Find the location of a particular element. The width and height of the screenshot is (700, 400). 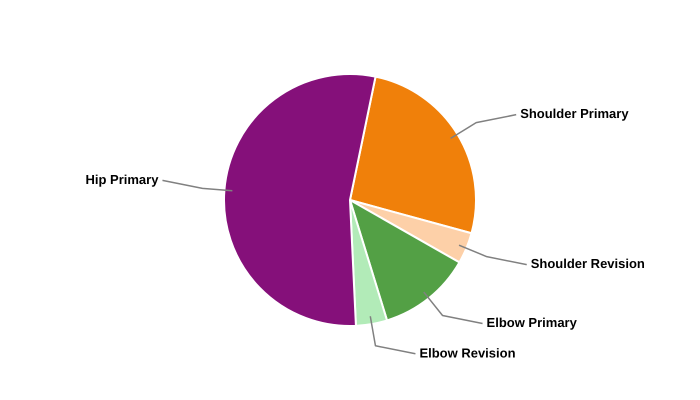

slice-label: Shoulder Revision is located at coordinates (587, 264).